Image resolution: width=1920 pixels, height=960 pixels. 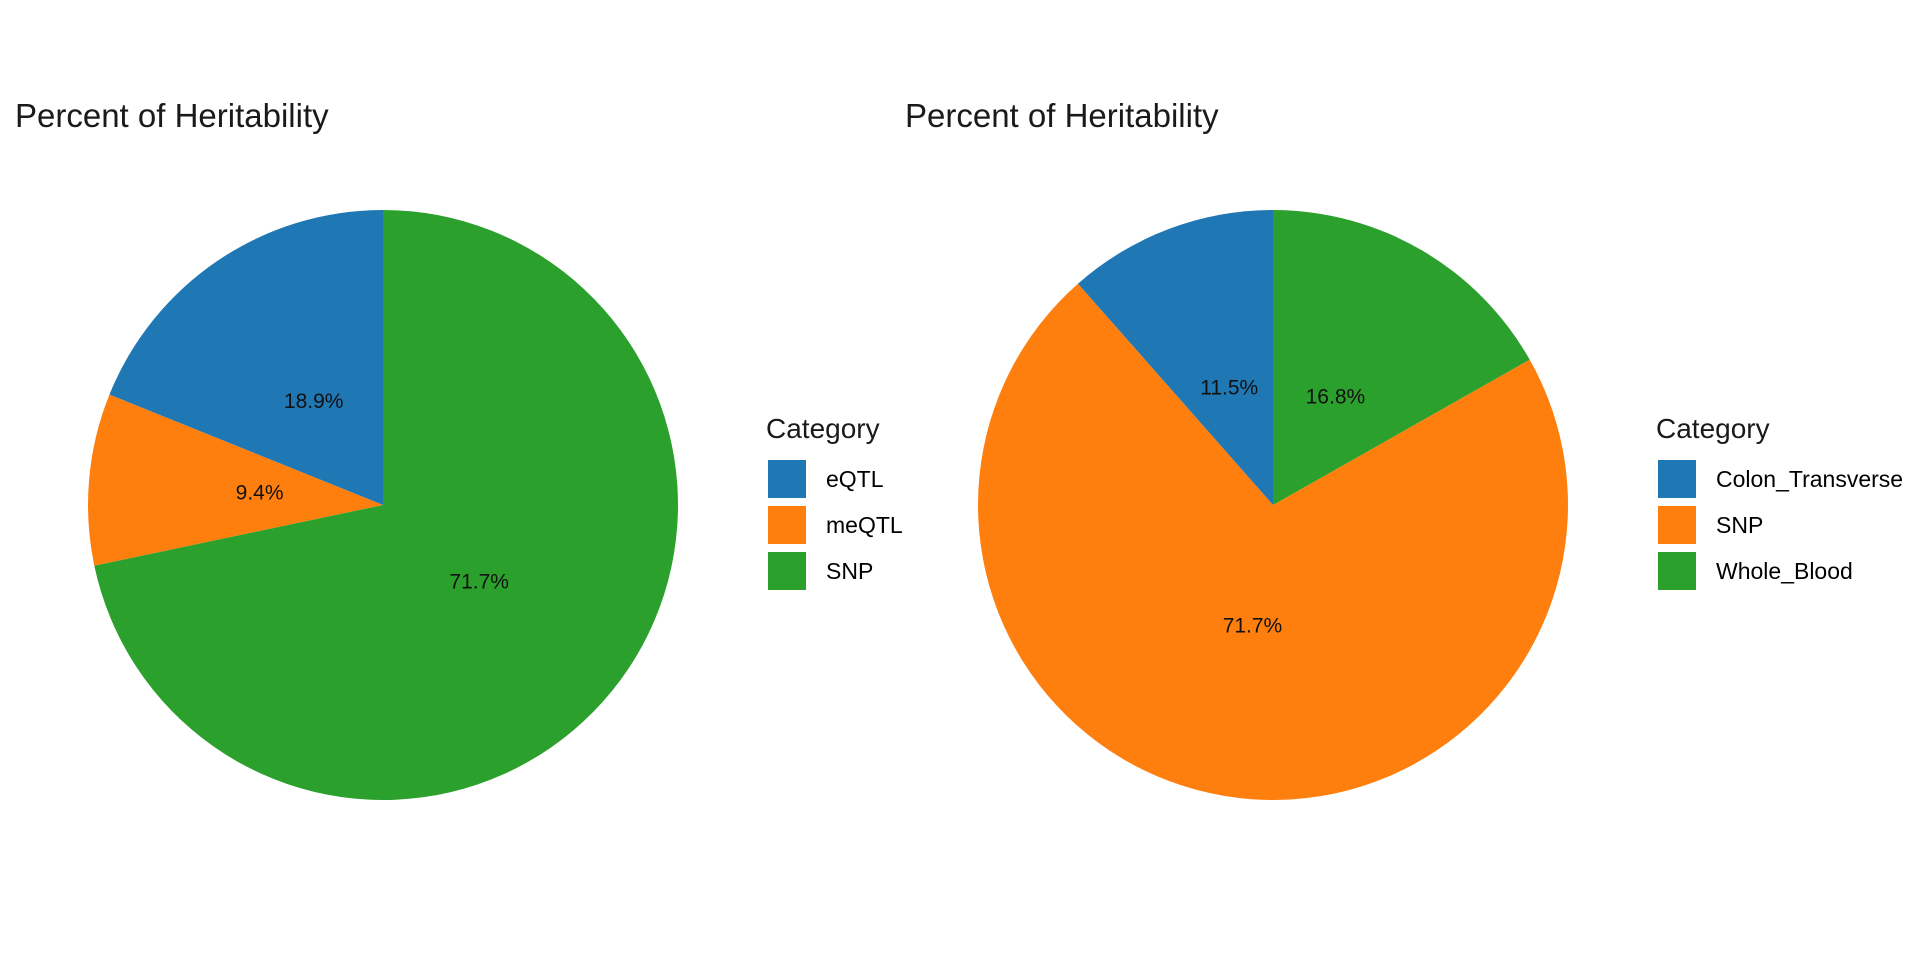 I want to click on pie-slice-colon-transverse, so click(x=1175, y=357).